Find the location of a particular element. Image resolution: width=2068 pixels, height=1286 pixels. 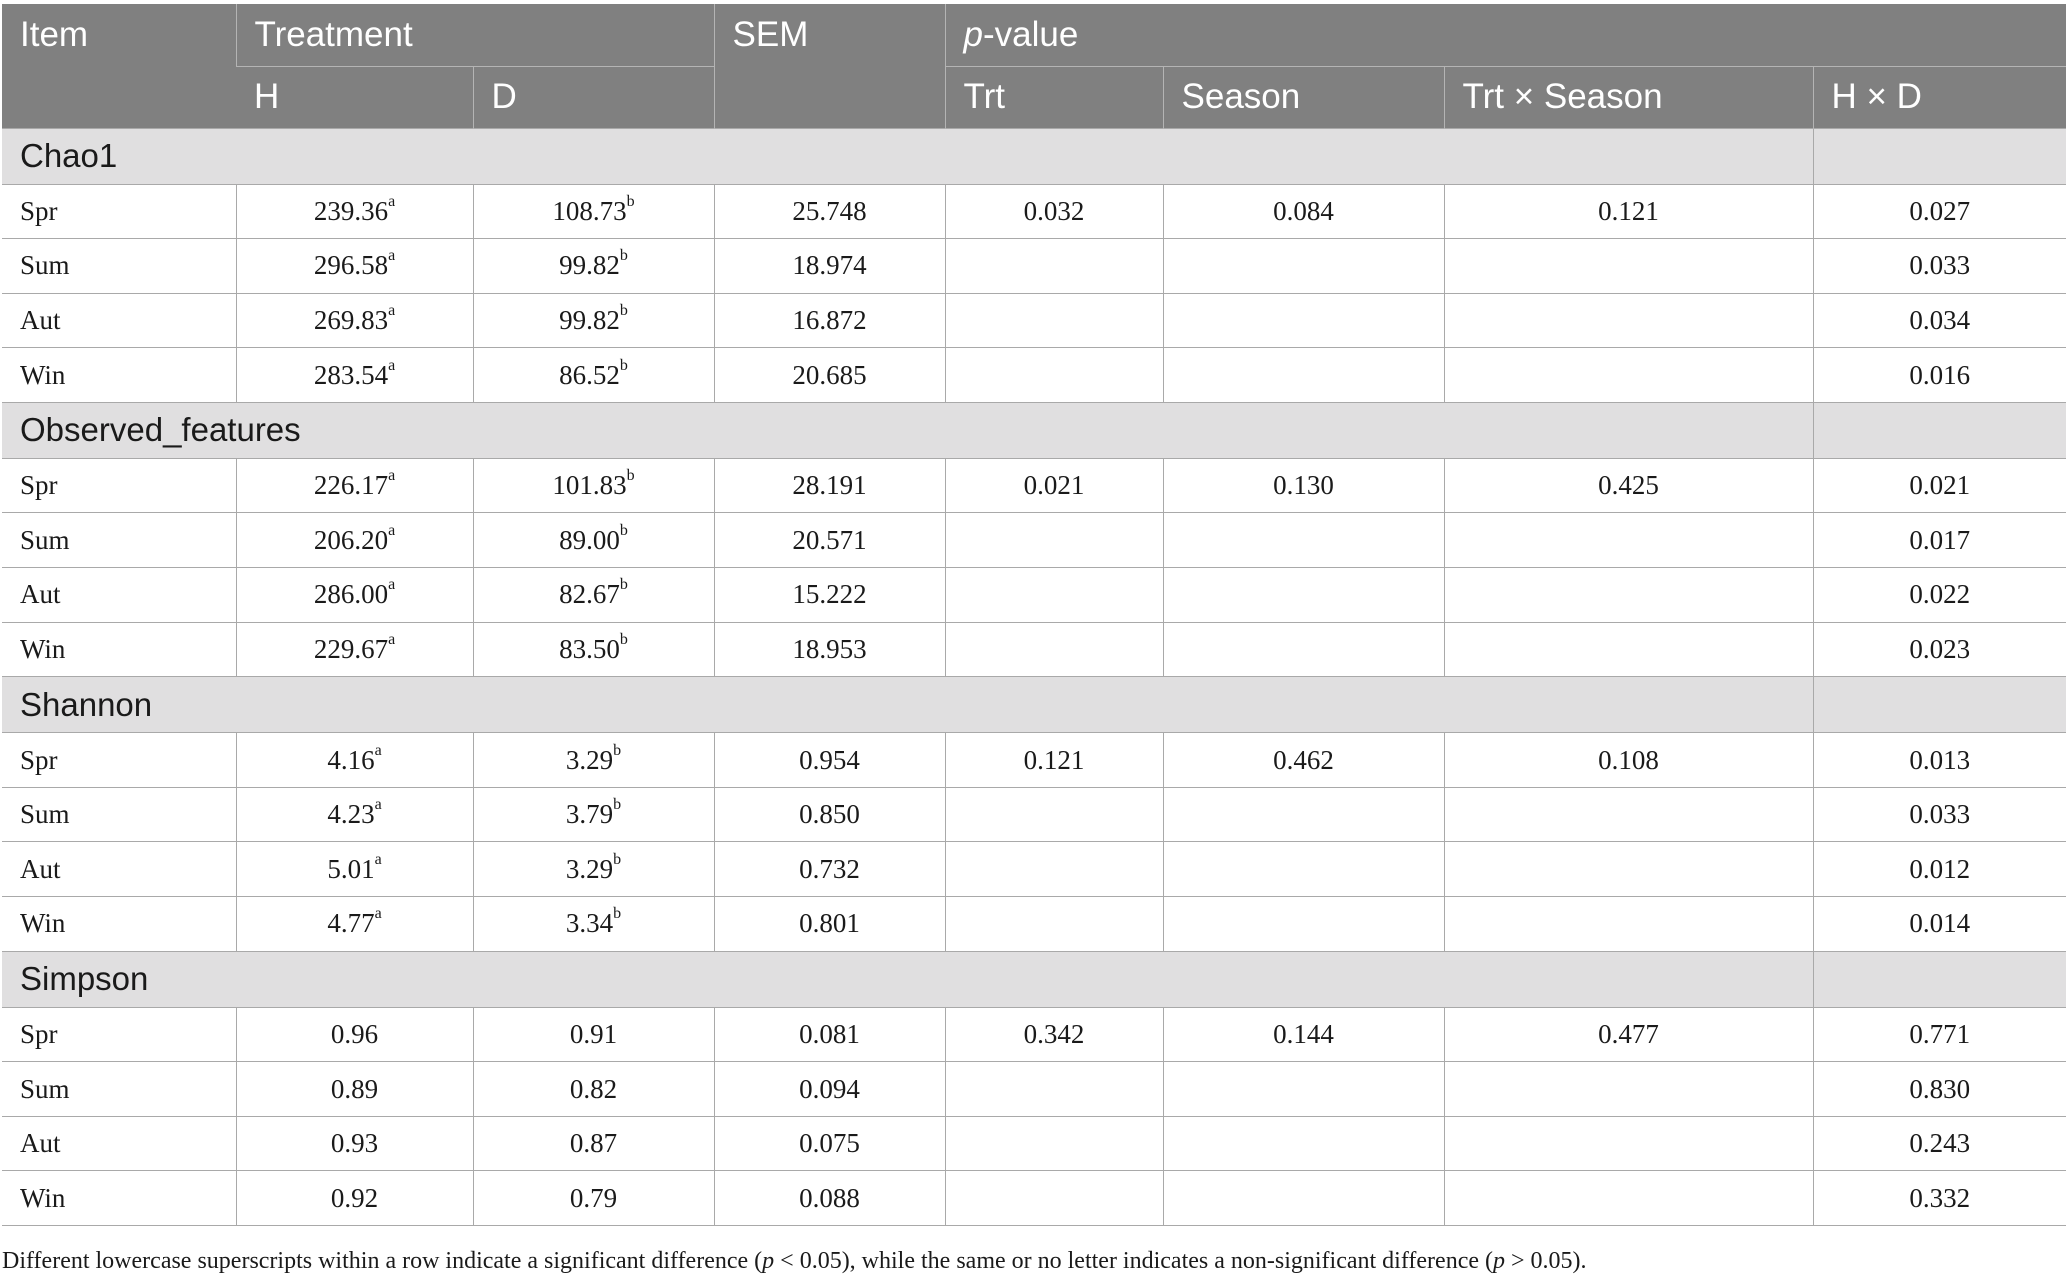

cell-h: 5.01a is located at coordinates (354, 869).